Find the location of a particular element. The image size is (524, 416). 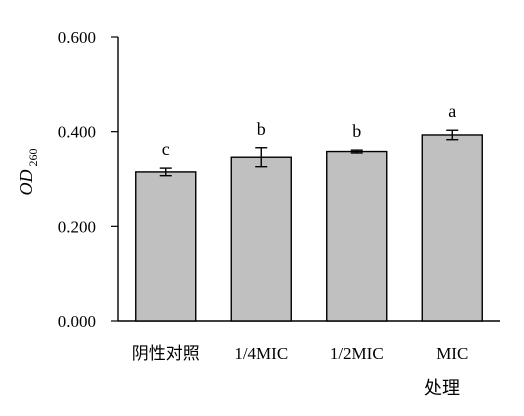

y-axis-title-main: OD is located at coordinates (26, 183).